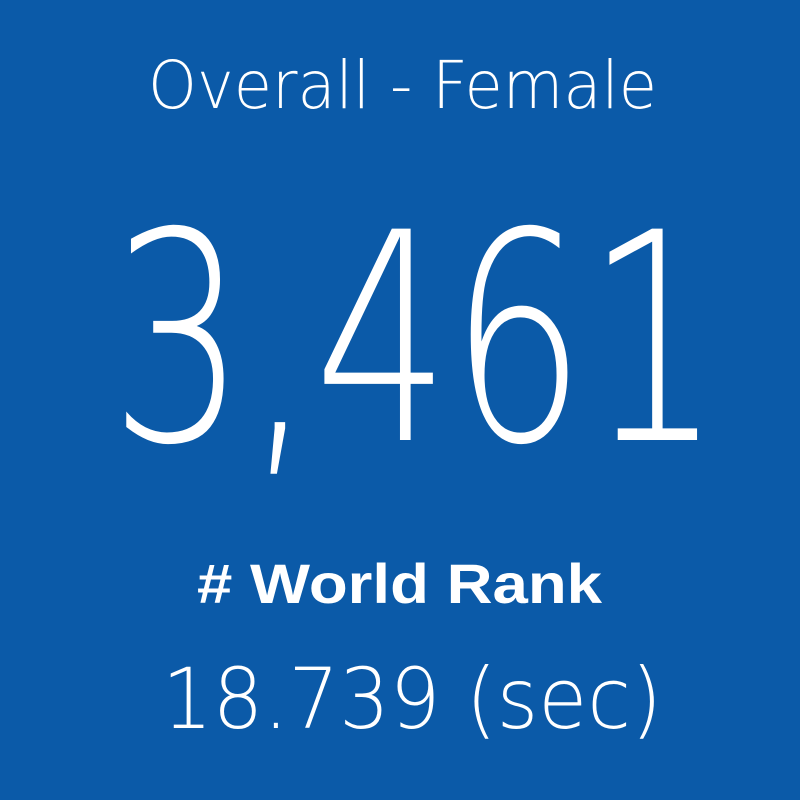  What do you see at coordinates (400, 583) in the screenshot?
I see `tile-label: # World Rank` at bounding box center [400, 583].